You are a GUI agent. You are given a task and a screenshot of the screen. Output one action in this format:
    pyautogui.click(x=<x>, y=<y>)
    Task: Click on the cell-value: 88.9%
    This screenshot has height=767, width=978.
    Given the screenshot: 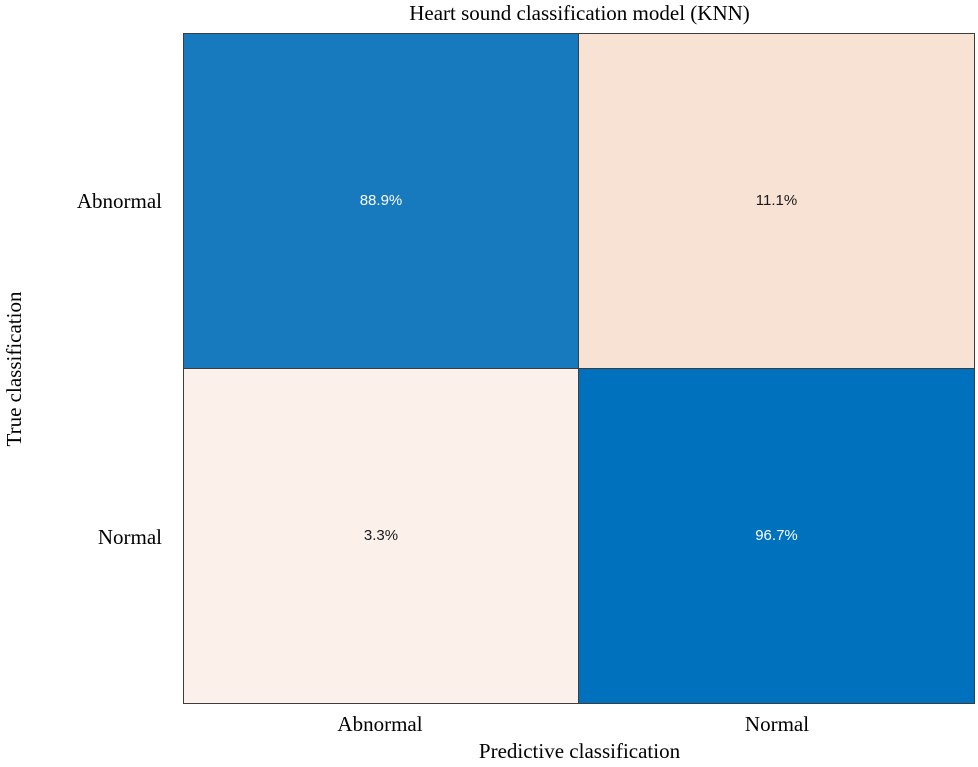 What is the action you would take?
    pyautogui.click(x=381, y=201)
    